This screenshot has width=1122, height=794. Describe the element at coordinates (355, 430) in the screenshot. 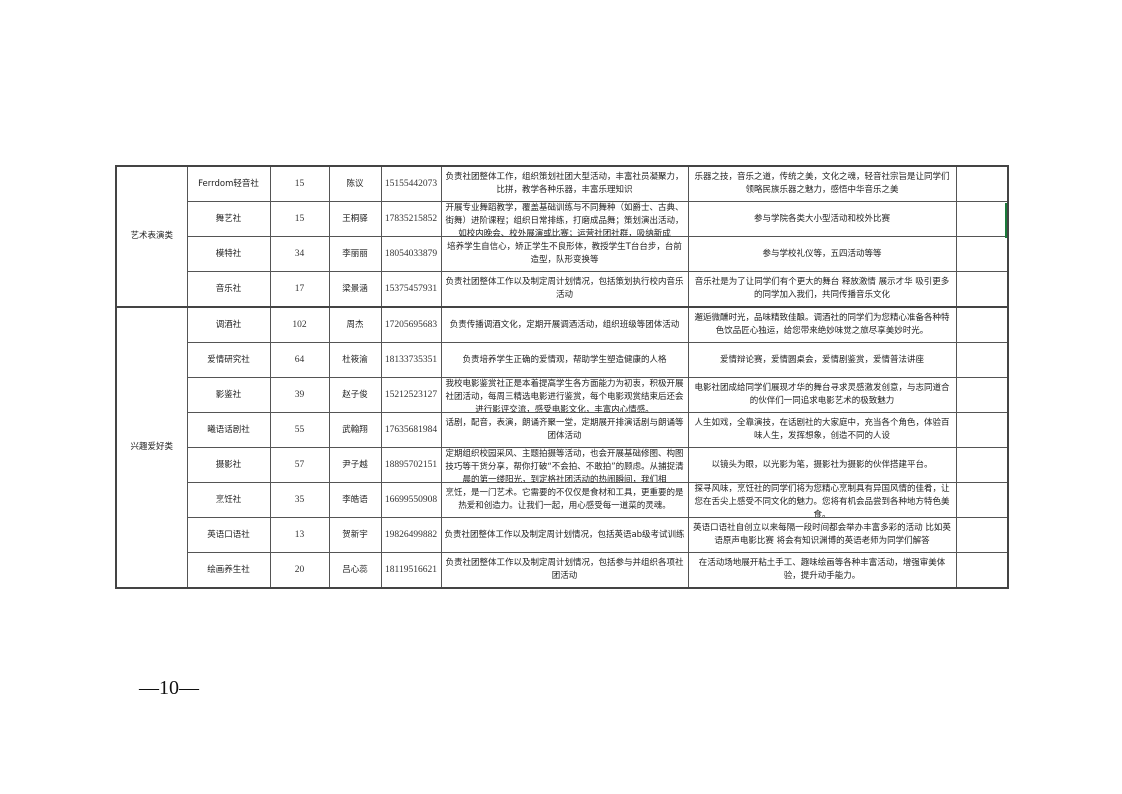

I see `leader-cell: 武翰翔` at that location.